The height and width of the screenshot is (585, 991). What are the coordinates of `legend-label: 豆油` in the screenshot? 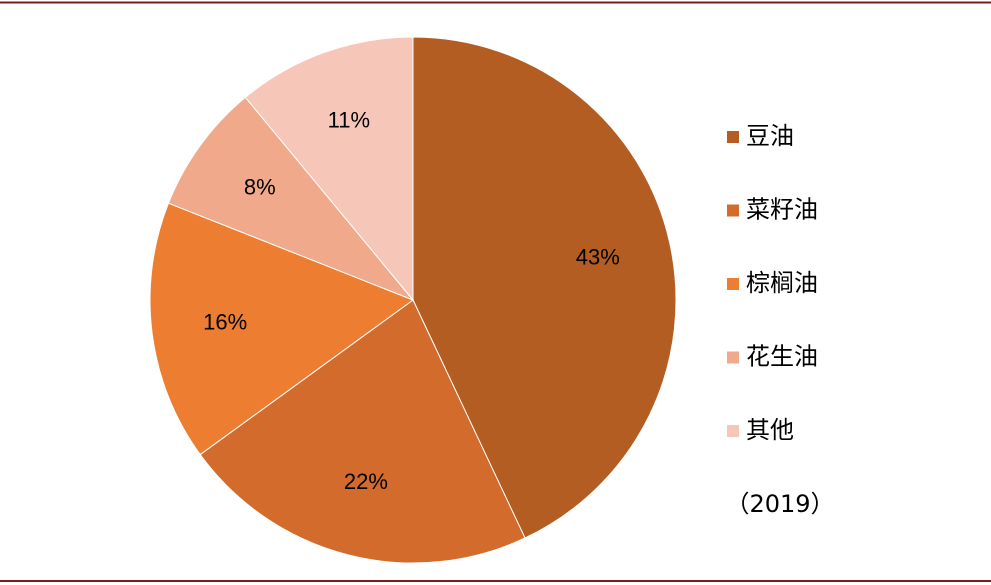 It's located at (770, 136).